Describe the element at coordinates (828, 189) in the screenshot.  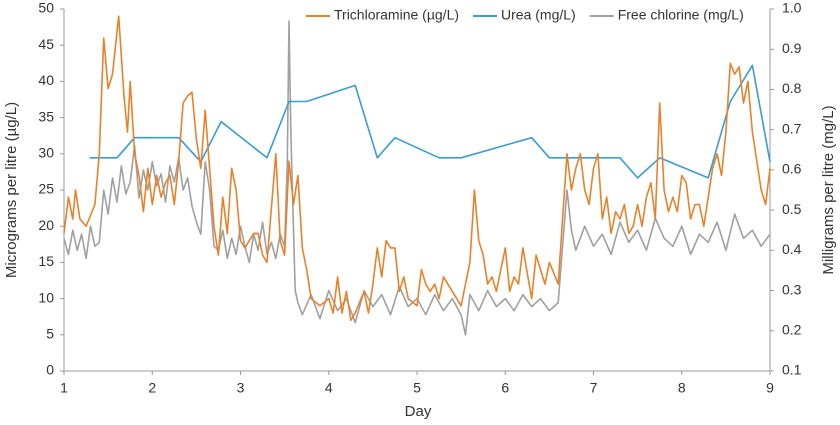
I see `y2-axis-title: Milligrams per litre (mg/L)` at that location.